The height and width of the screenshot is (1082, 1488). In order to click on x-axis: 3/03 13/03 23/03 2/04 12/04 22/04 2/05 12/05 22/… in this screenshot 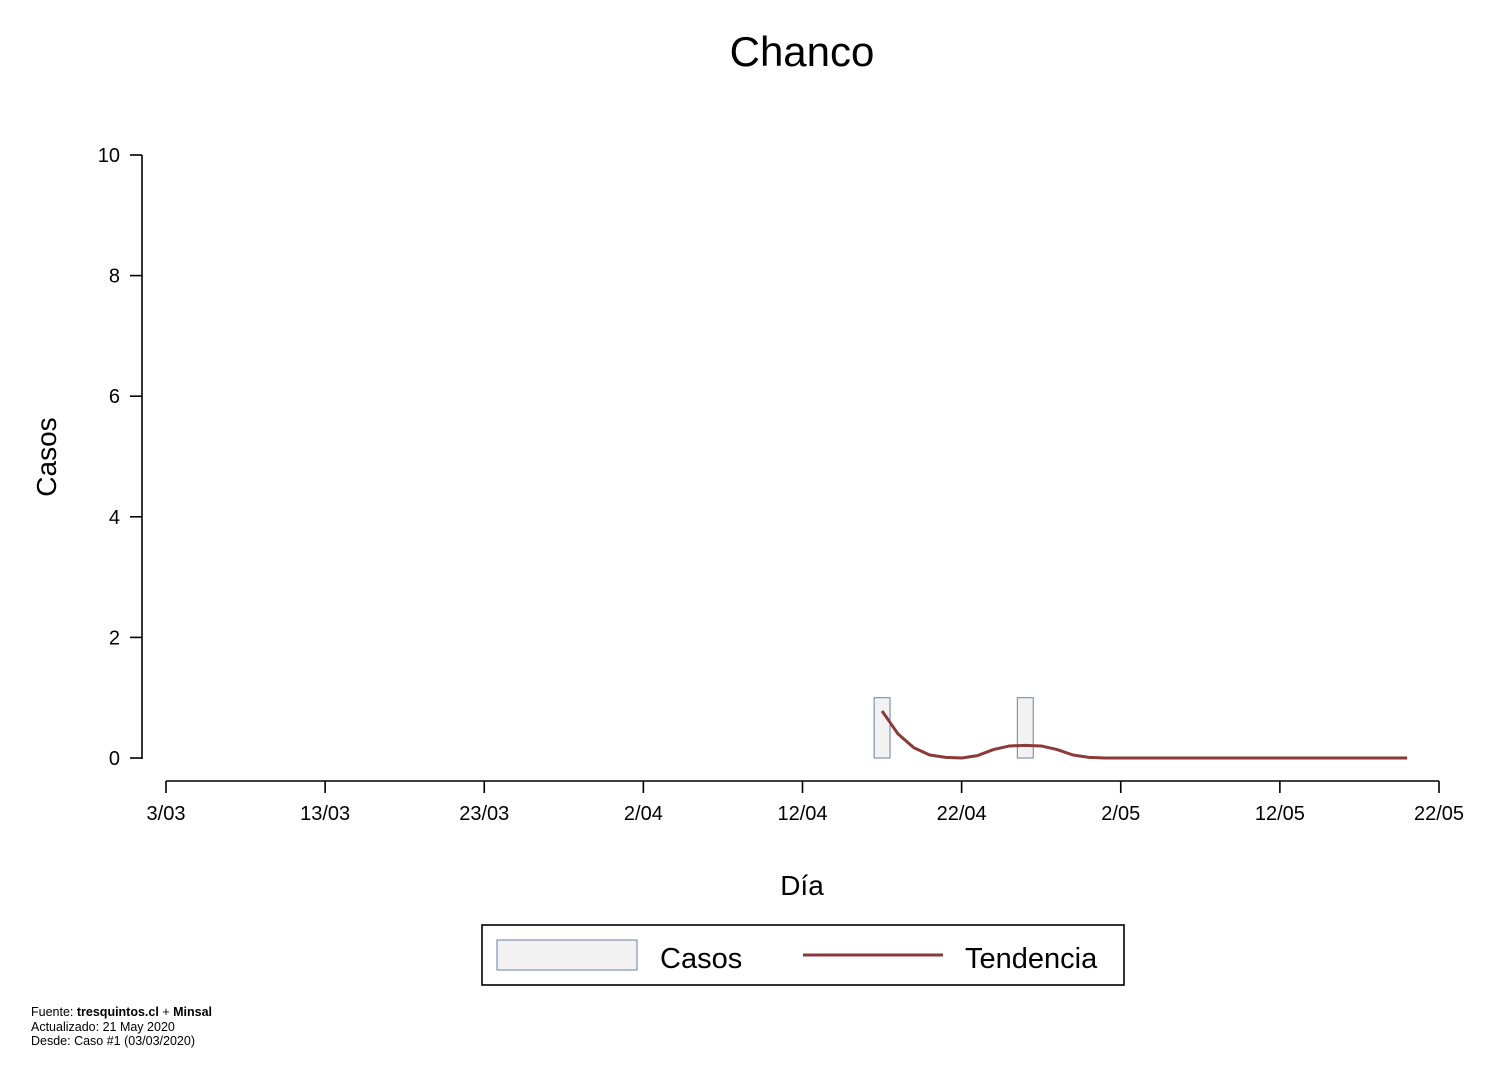, I will do `click(805, 802)`.